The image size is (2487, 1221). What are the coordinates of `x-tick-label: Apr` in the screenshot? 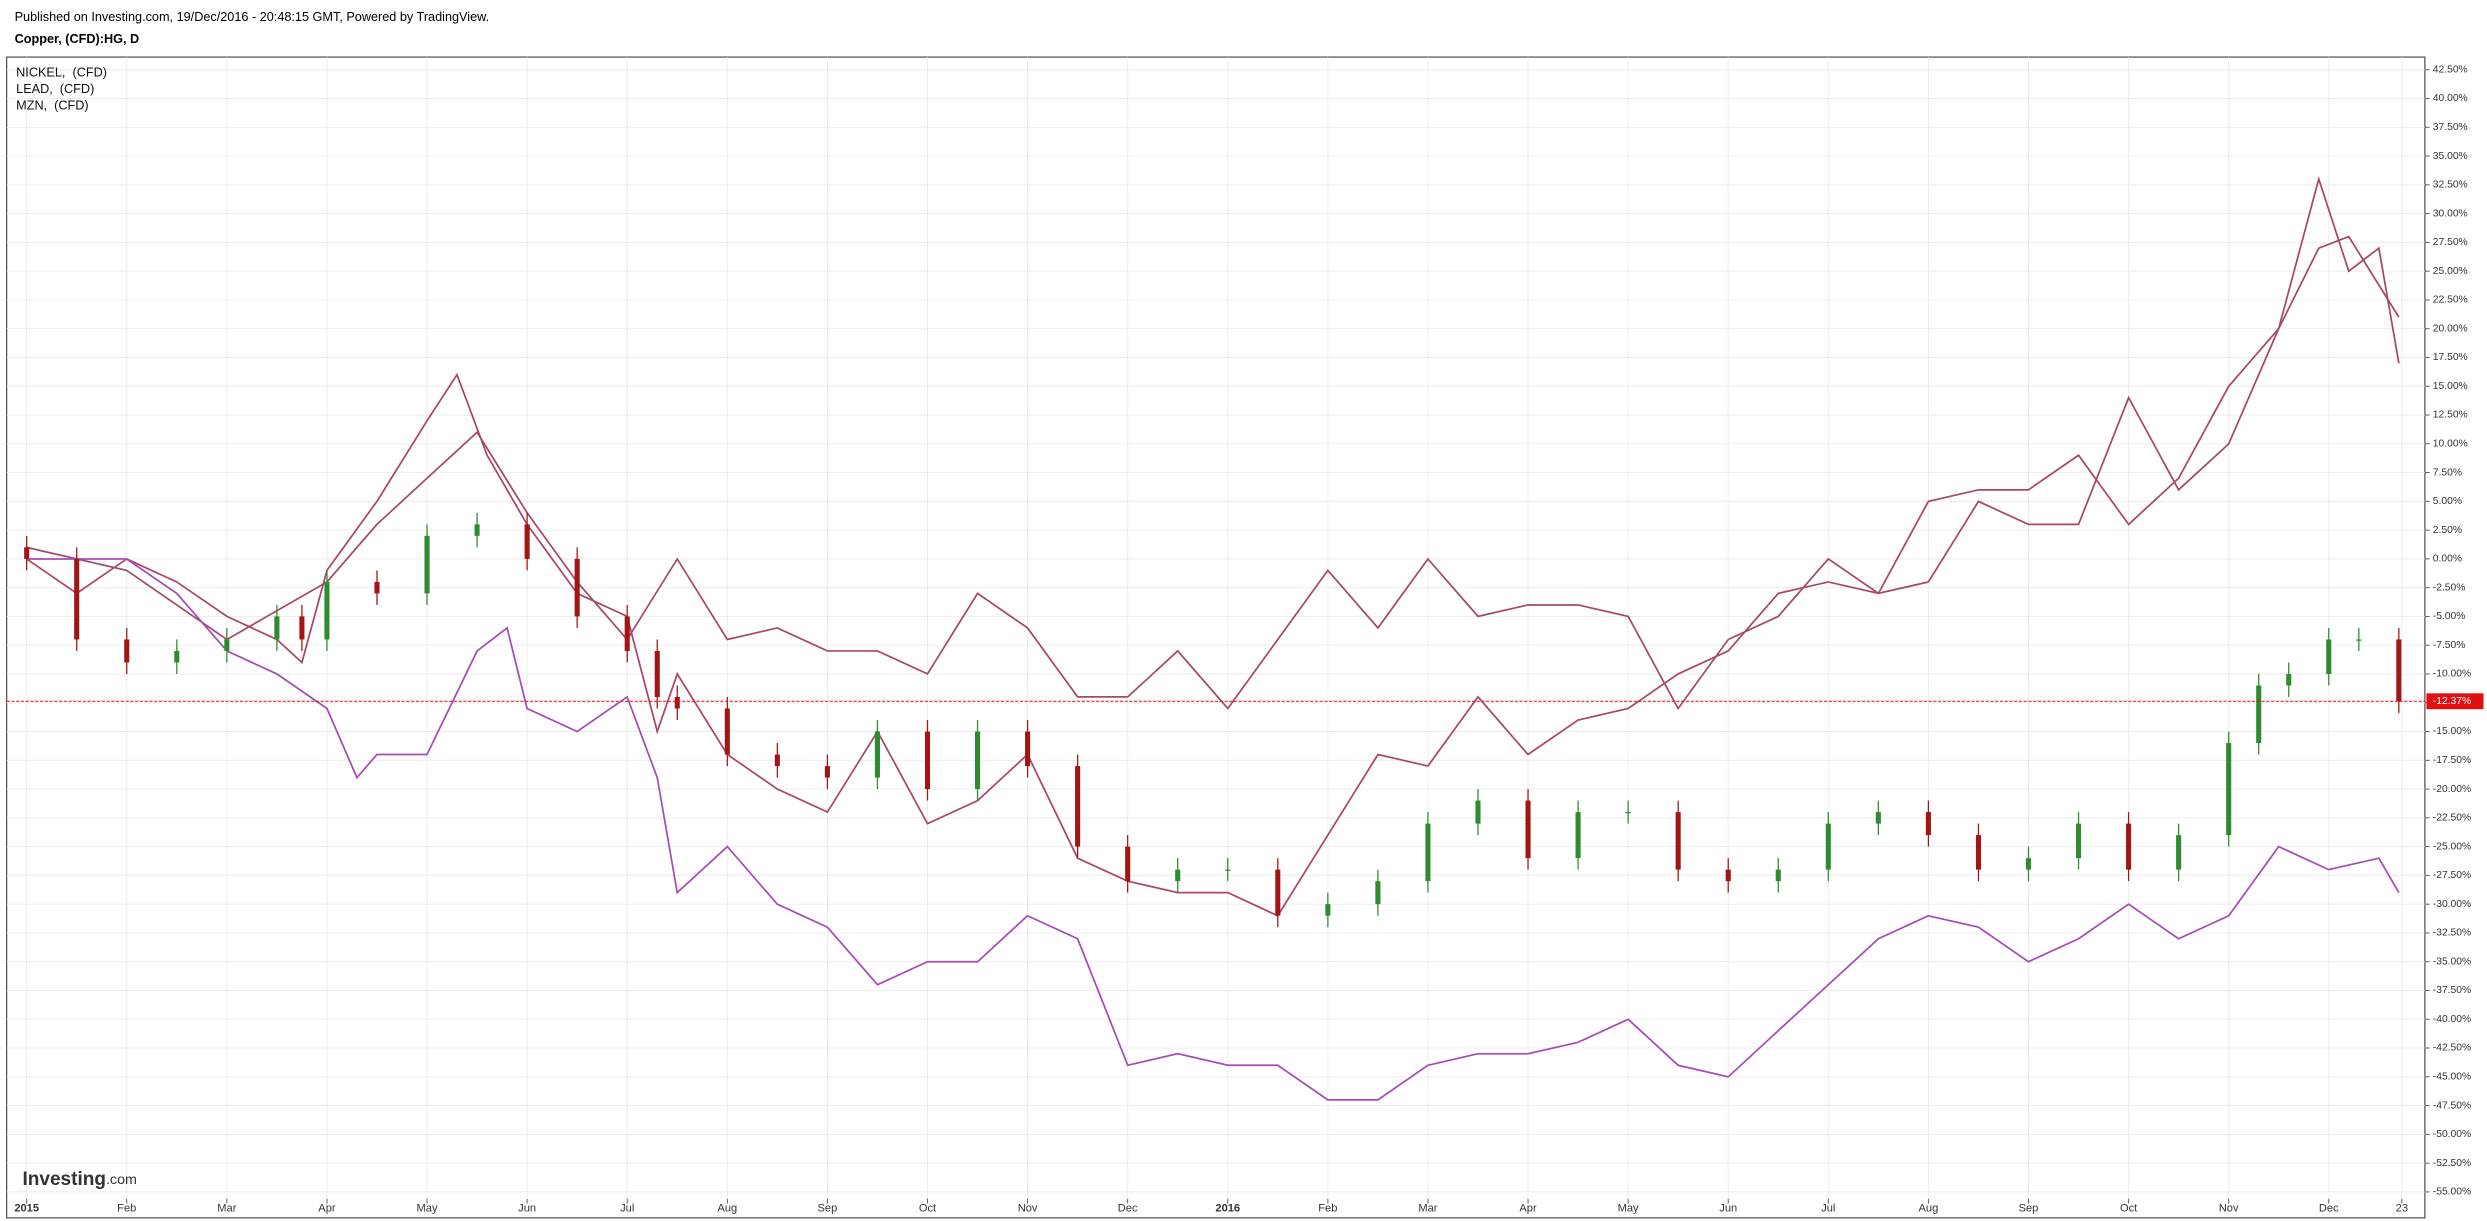 It's located at (327, 1208).